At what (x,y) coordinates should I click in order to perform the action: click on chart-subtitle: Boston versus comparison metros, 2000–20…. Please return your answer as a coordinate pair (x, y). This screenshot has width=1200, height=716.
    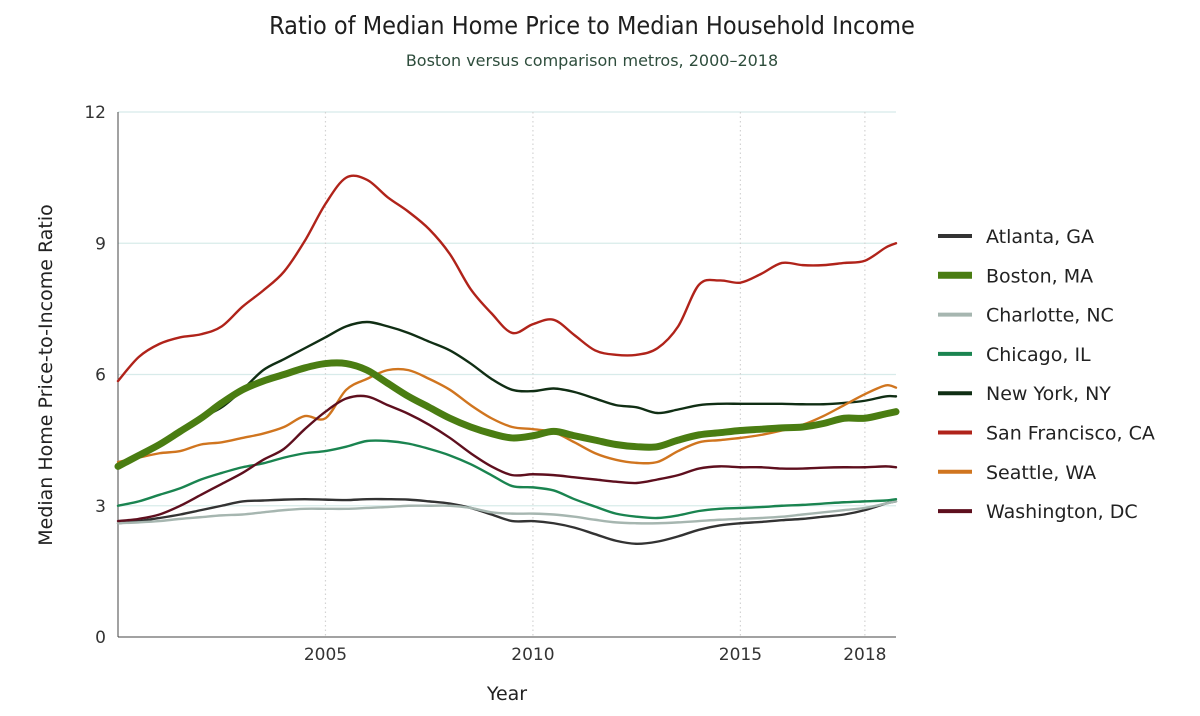
    Looking at the image, I should click on (592, 60).